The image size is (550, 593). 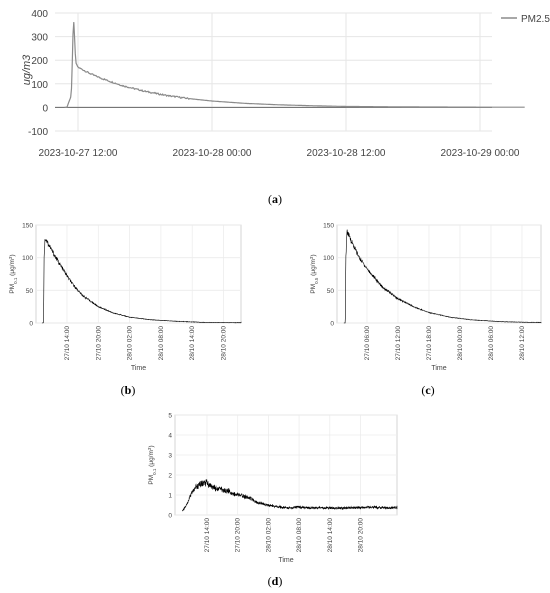 I want to click on y-tick-label: 2, so click(x=170, y=476).